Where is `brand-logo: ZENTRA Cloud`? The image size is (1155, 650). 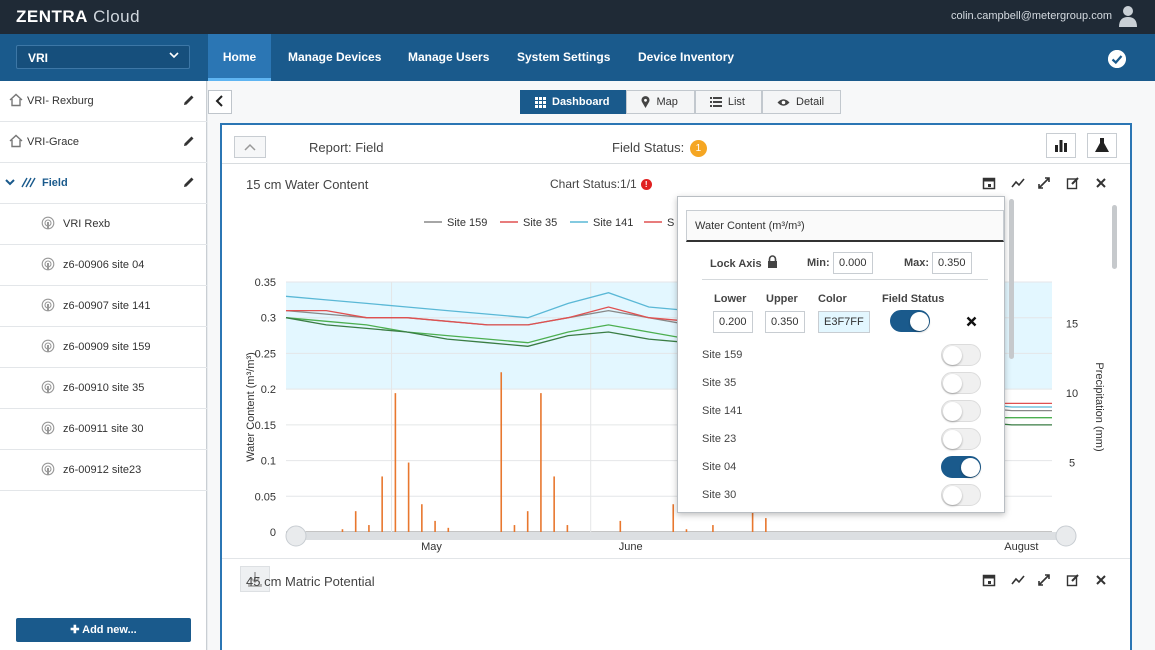 brand-logo: ZENTRA Cloud is located at coordinates (78, 16).